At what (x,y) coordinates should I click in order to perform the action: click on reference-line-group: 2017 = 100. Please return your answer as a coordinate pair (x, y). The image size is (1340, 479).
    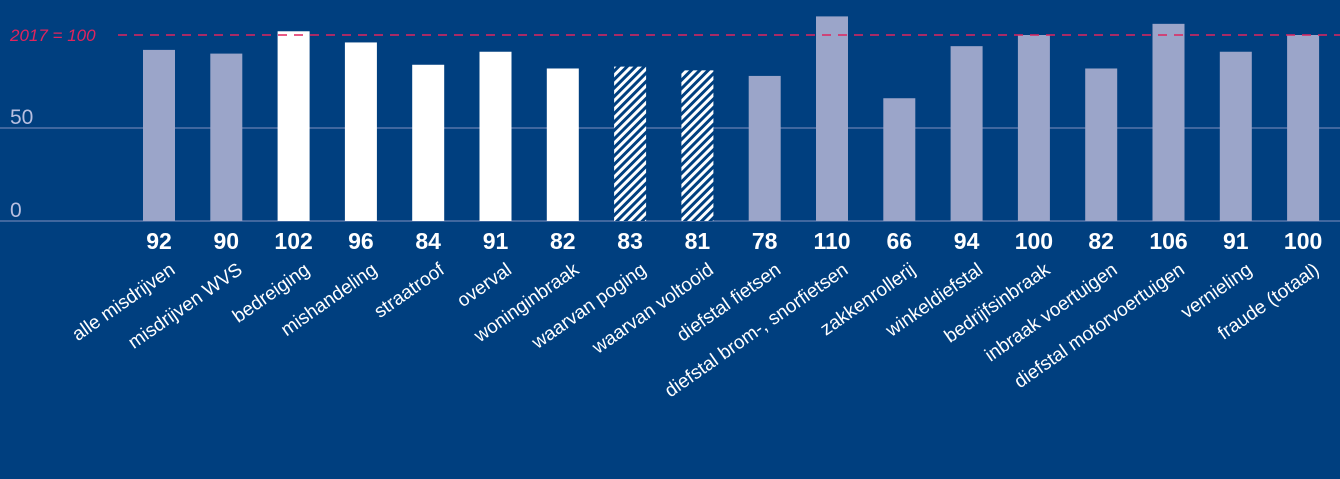
    Looking at the image, I should click on (674, 35).